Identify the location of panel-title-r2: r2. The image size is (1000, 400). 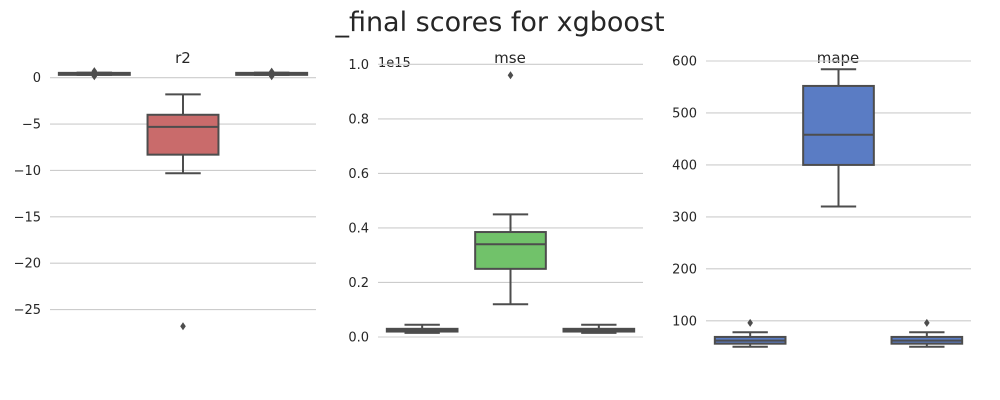
(183, 58).